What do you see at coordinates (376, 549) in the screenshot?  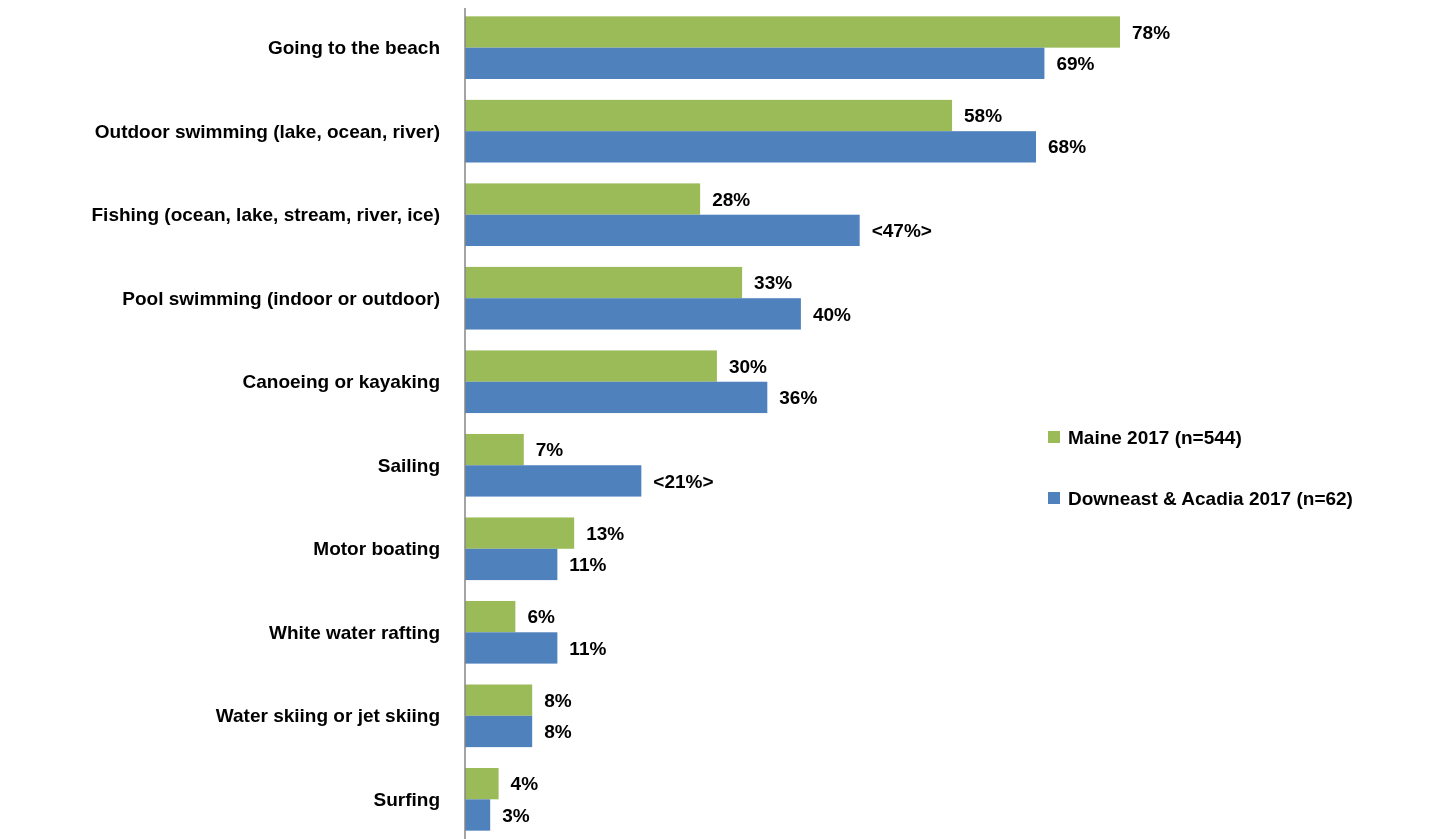 I see `y-tick-label: Motor boating` at bounding box center [376, 549].